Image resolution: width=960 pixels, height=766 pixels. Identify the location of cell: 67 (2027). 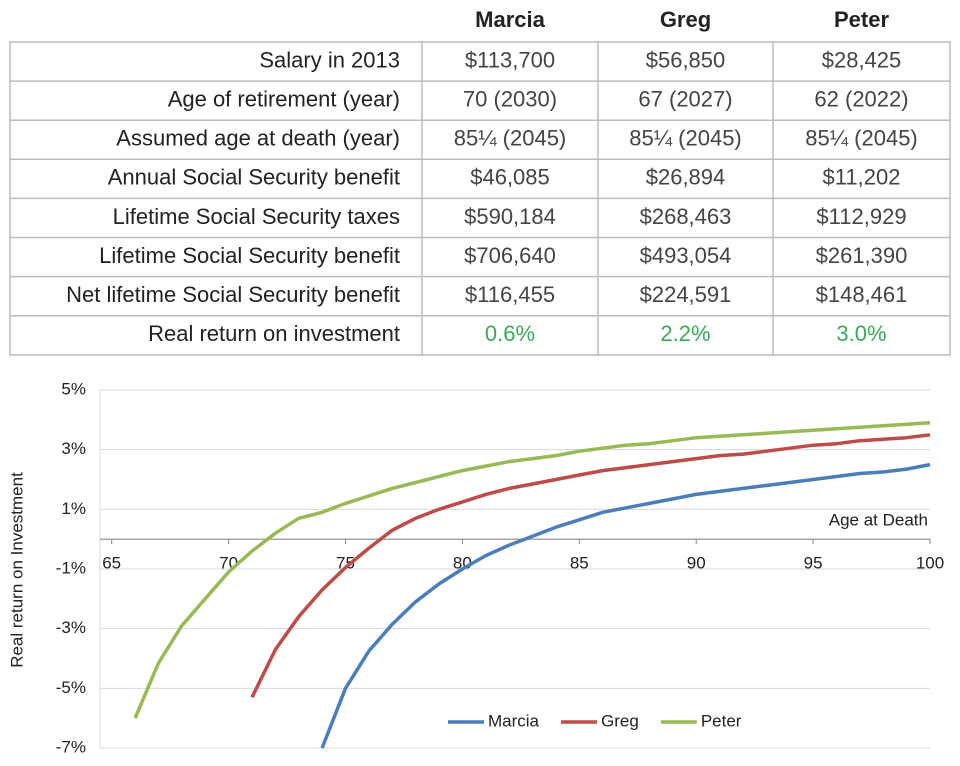
(685, 98).